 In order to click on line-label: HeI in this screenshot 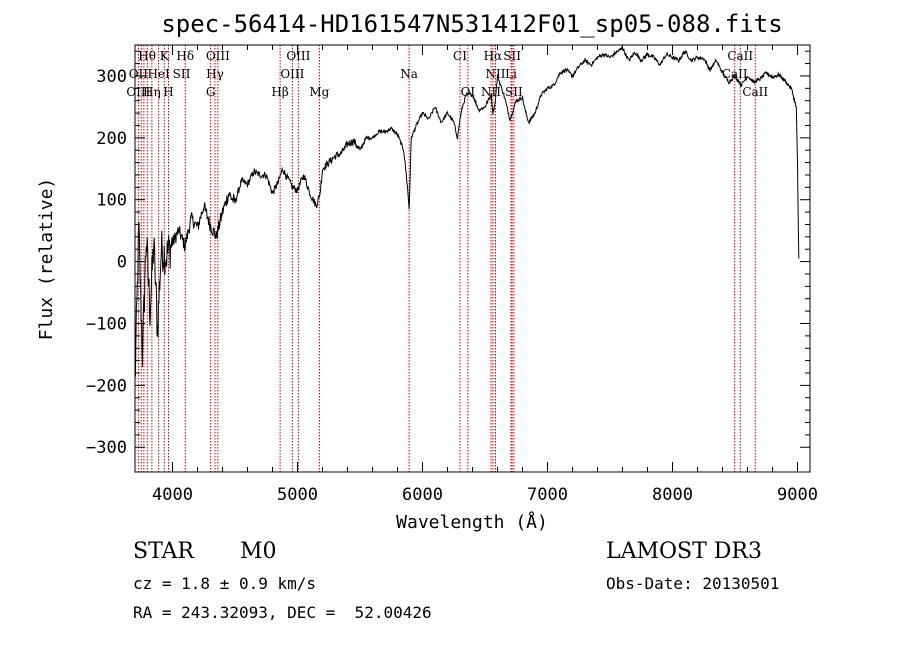, I will do `click(158, 74)`.